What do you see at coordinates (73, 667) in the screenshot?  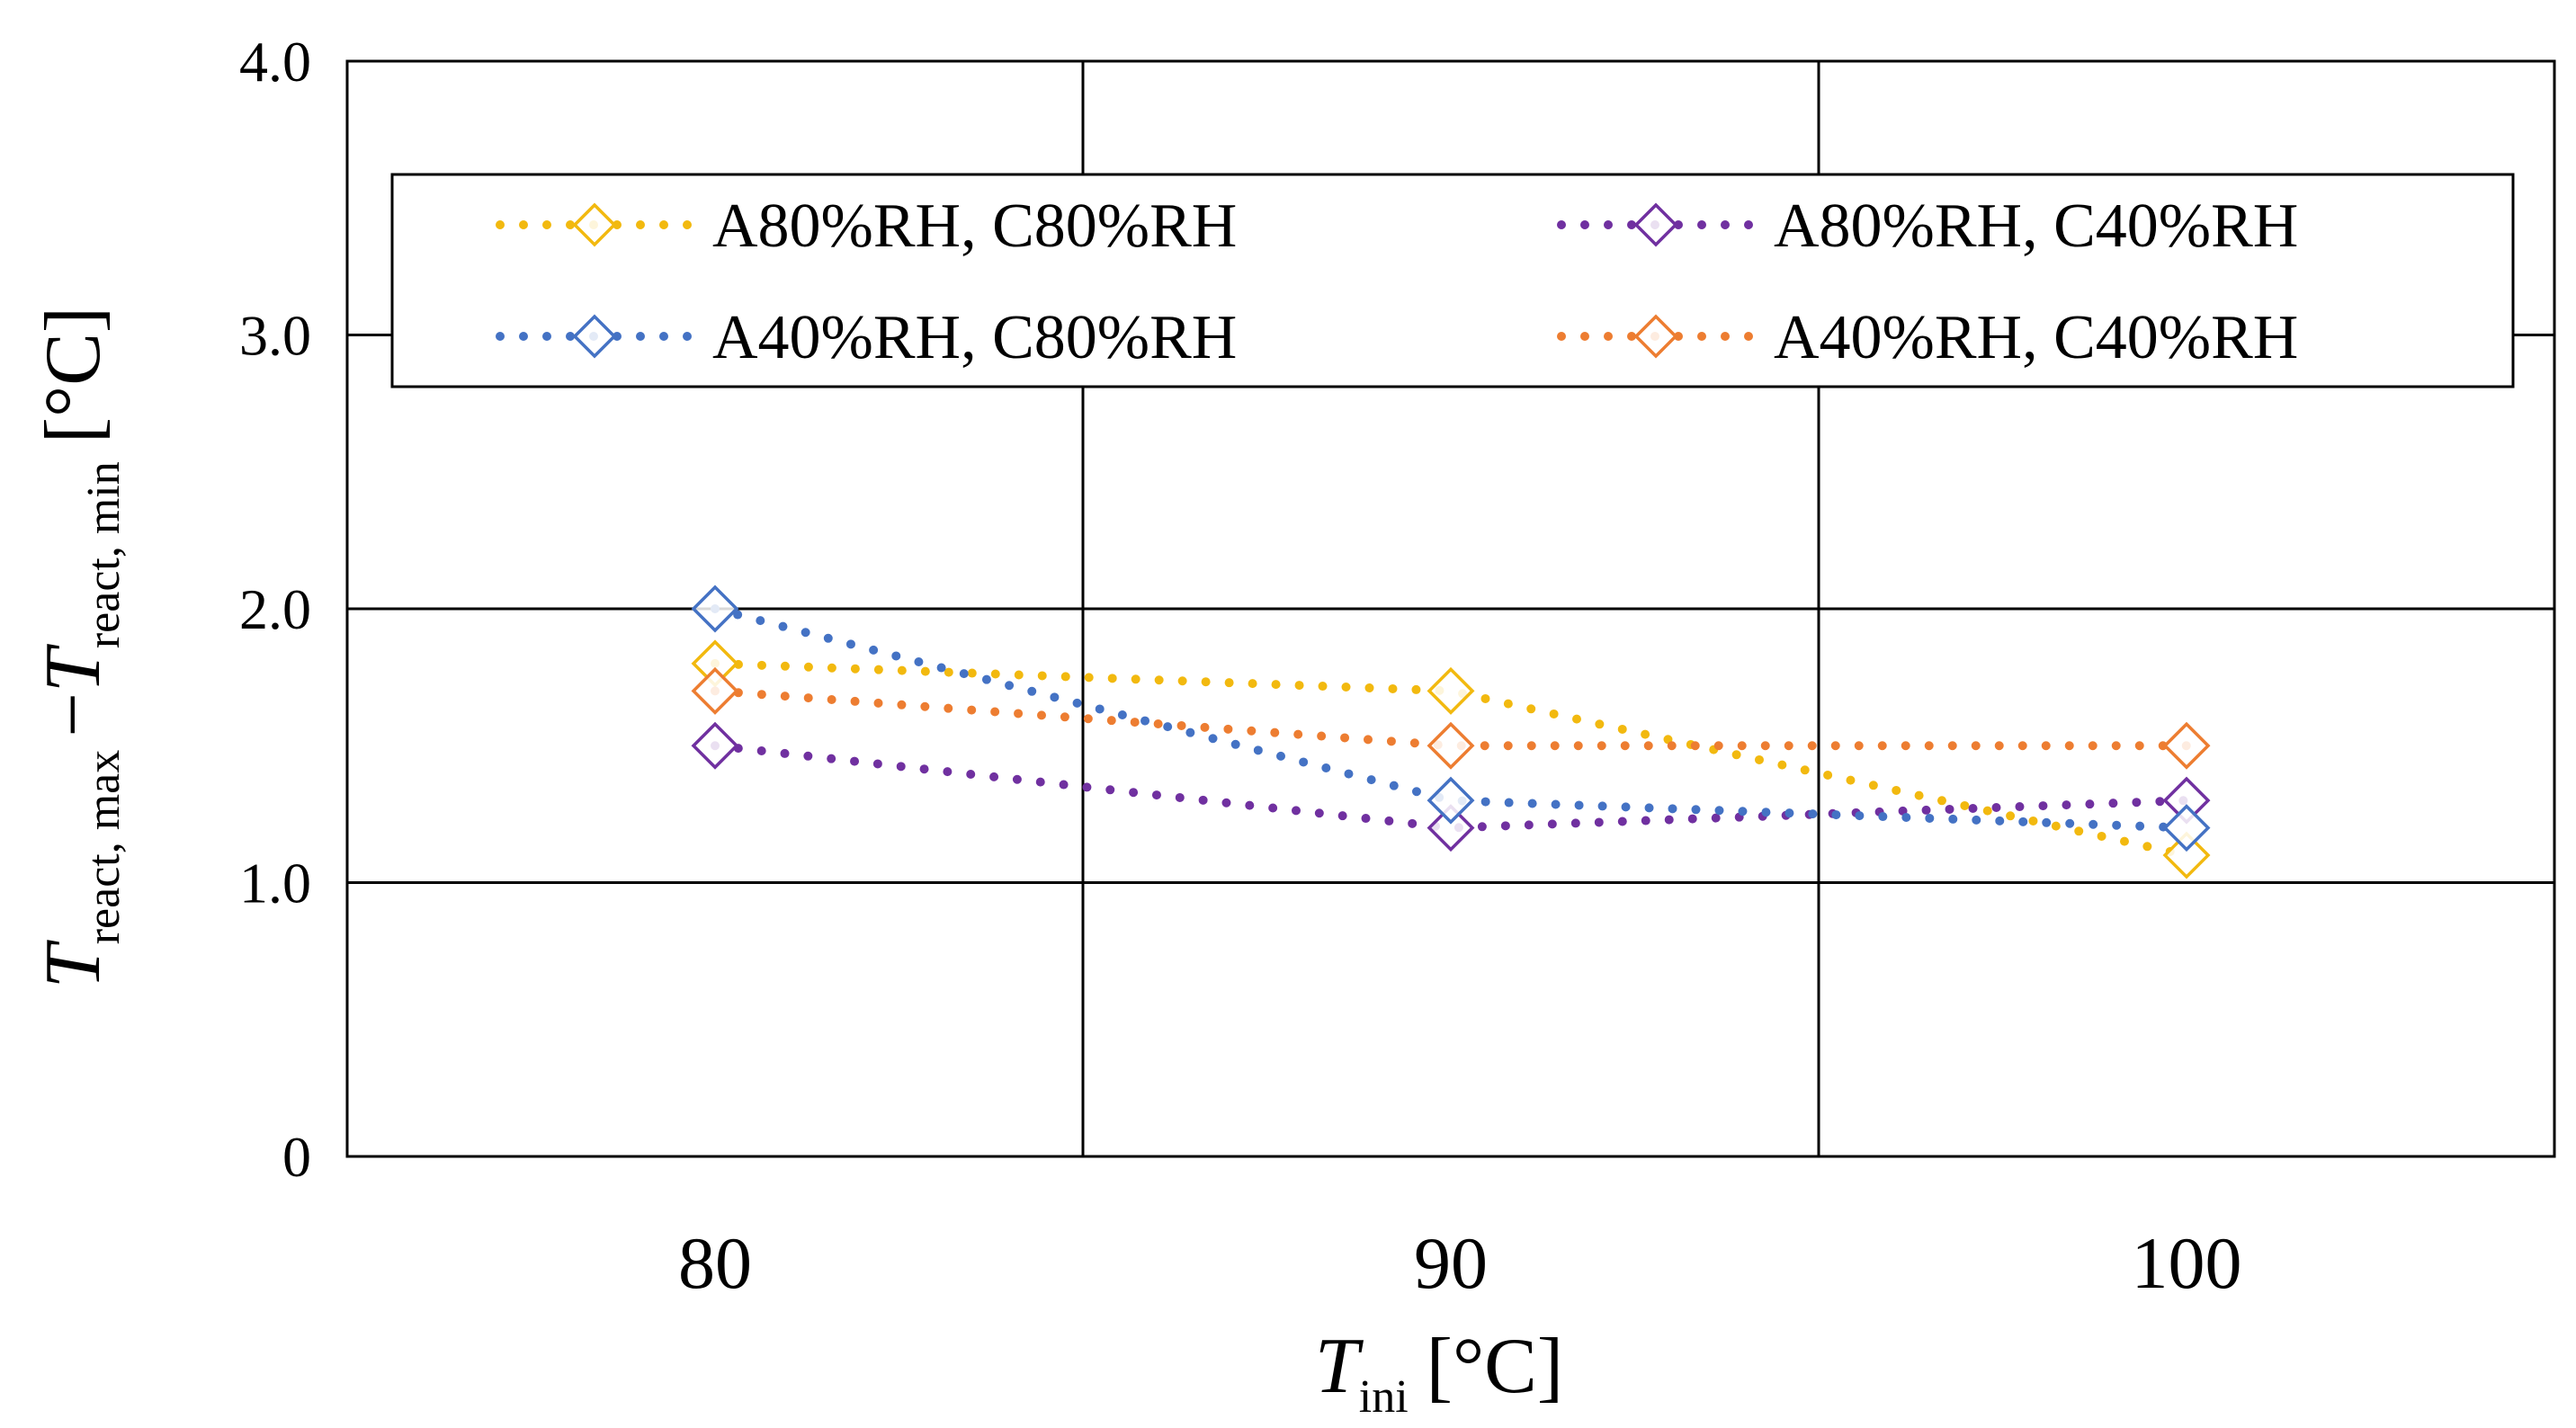 I see `y-axis-symbol-2: T` at bounding box center [73, 667].